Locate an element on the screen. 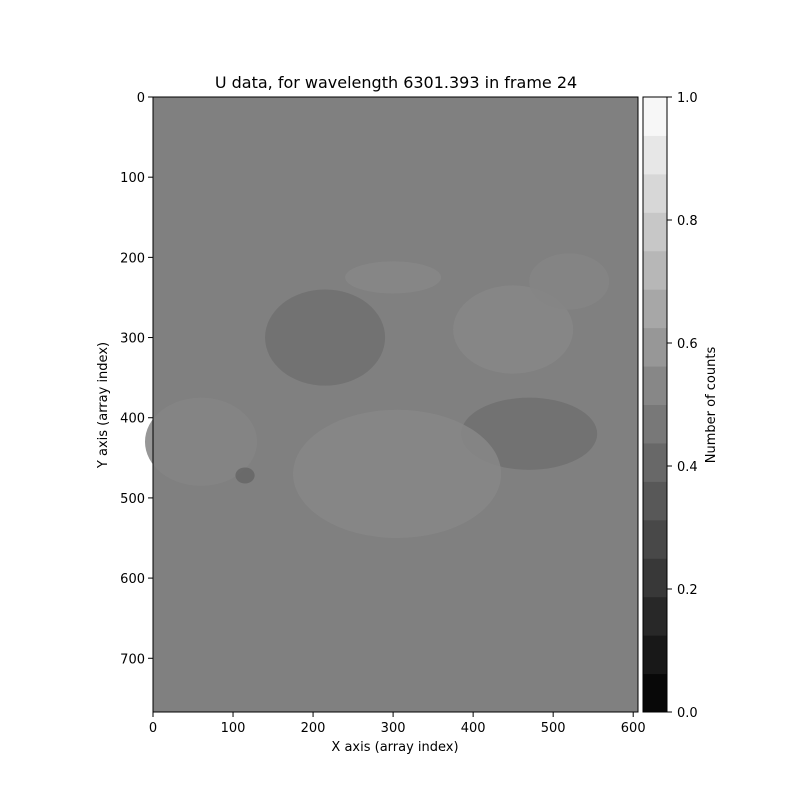 This screenshot has width=800, height=800. y-axis-label: Y axis (array index) is located at coordinates (103, 405).